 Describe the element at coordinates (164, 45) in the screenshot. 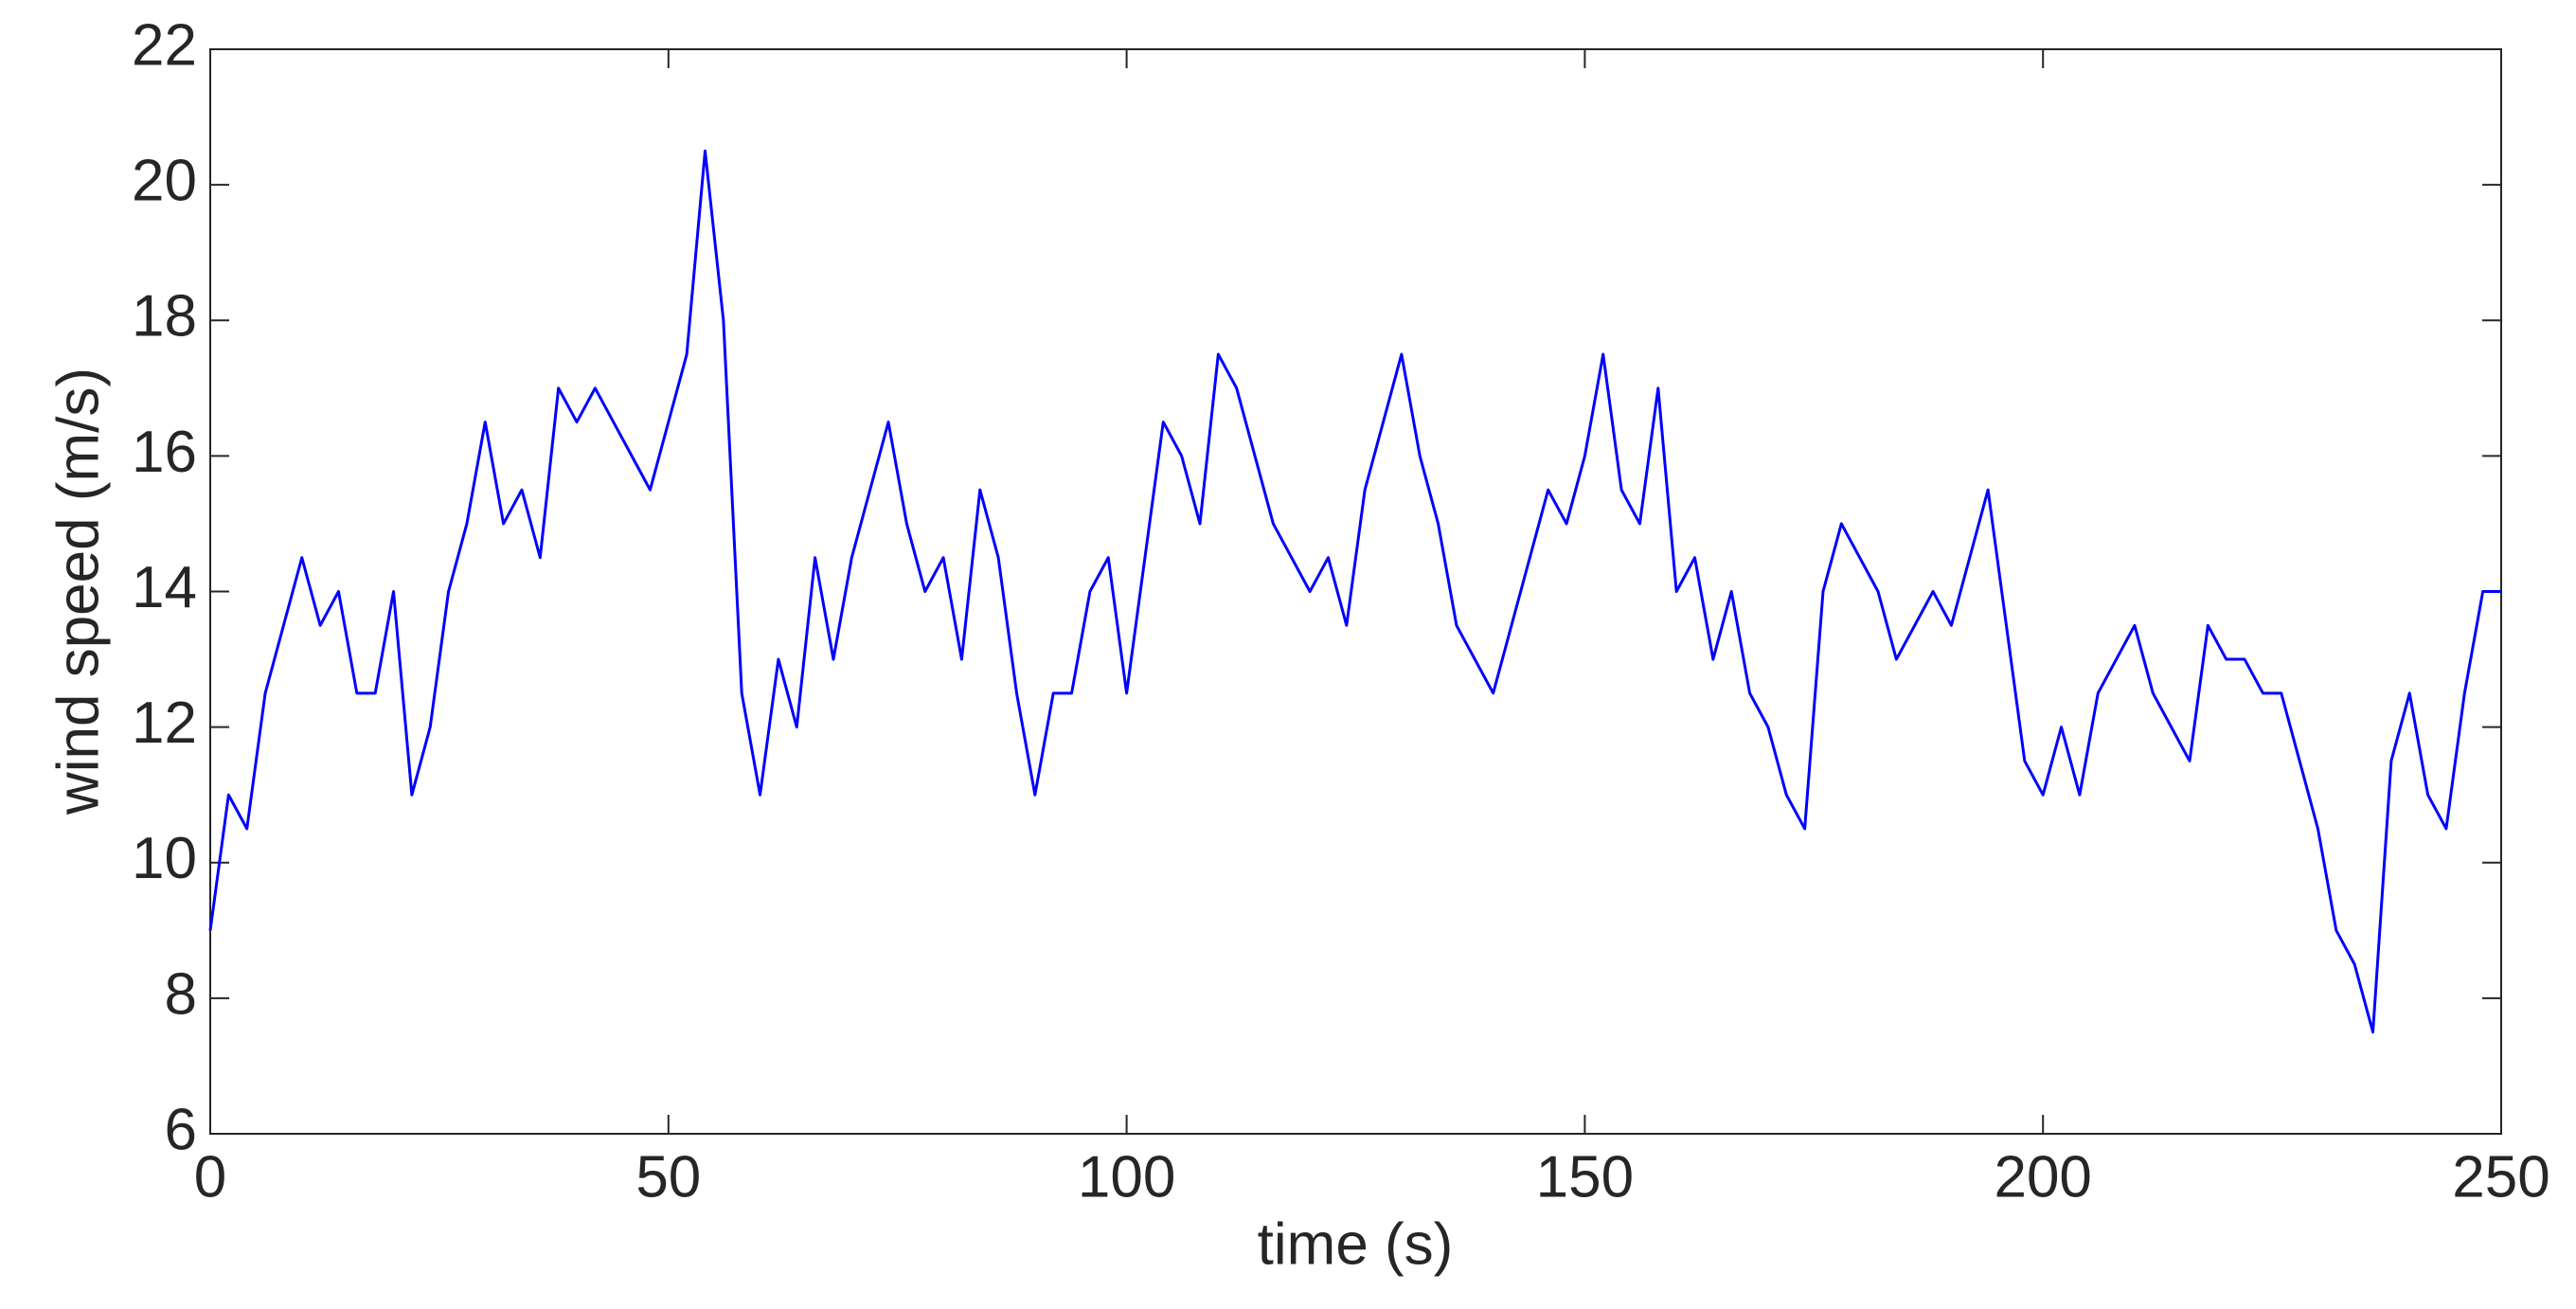

I see `y-tick-label: 22` at that location.